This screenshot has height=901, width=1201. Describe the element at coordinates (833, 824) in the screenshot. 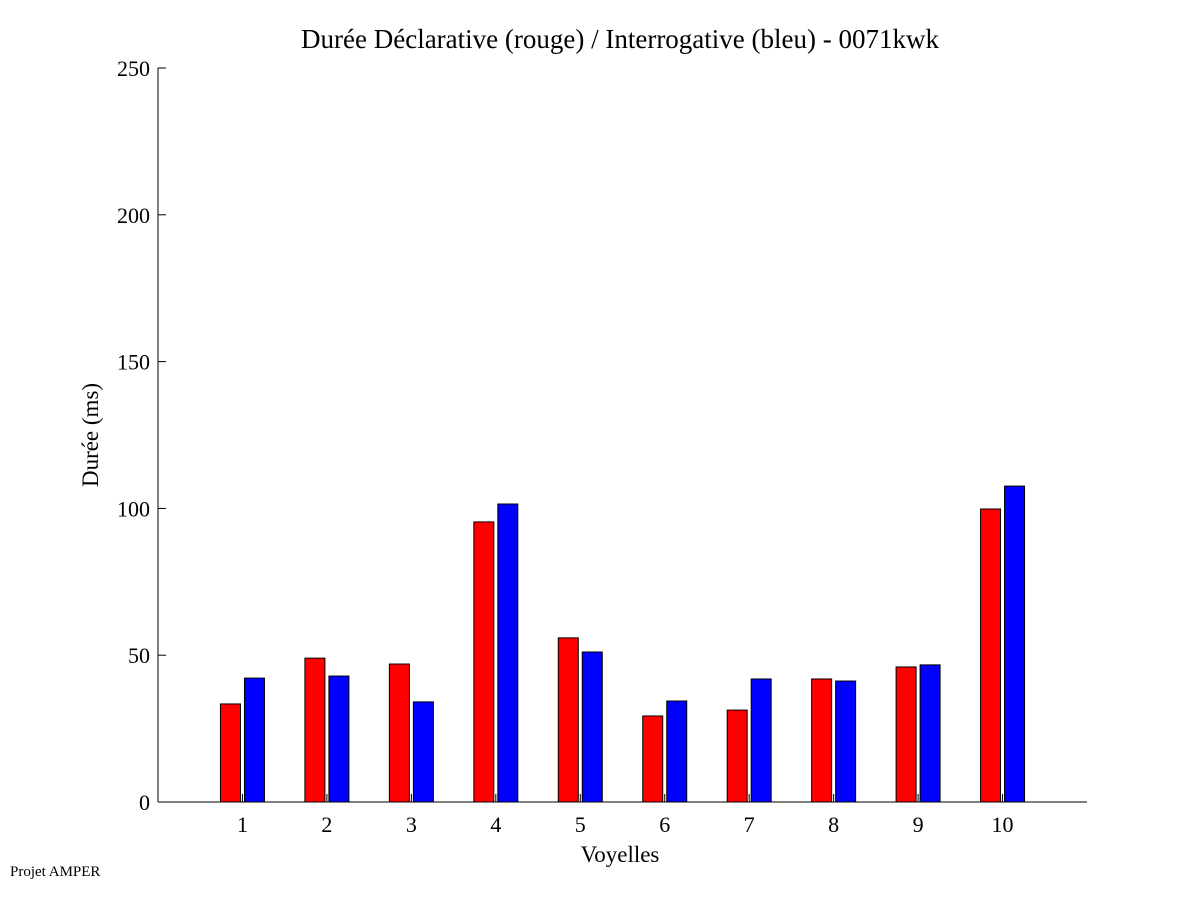

I see `x-tick-label: 8` at that location.